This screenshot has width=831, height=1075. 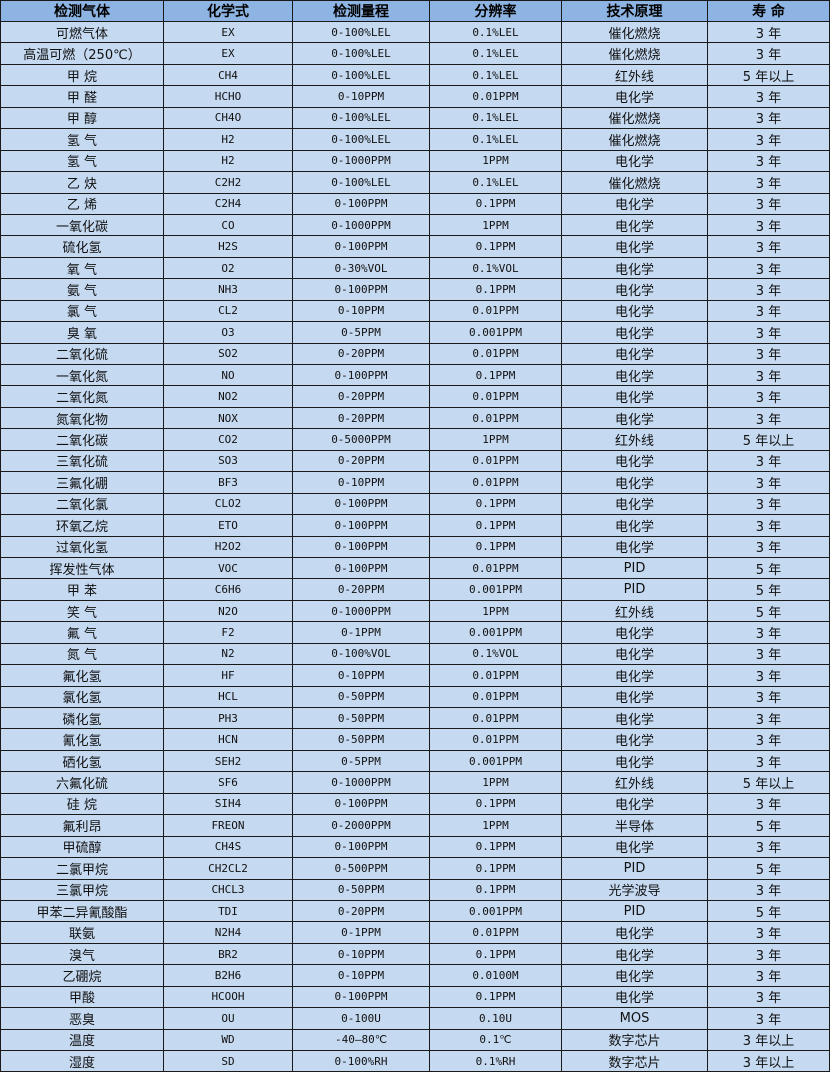 What do you see at coordinates (361, 161) in the screenshot?
I see `cell-range: 0-1000PPM` at bounding box center [361, 161].